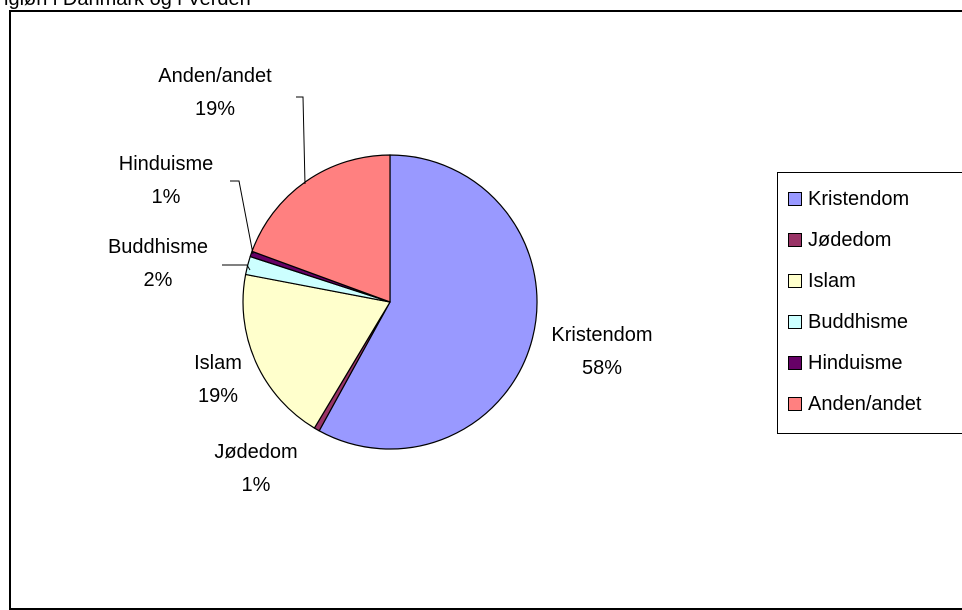  What do you see at coordinates (601, 335) in the screenshot?
I see `data-label-name-kristendom: Kristendom` at bounding box center [601, 335].